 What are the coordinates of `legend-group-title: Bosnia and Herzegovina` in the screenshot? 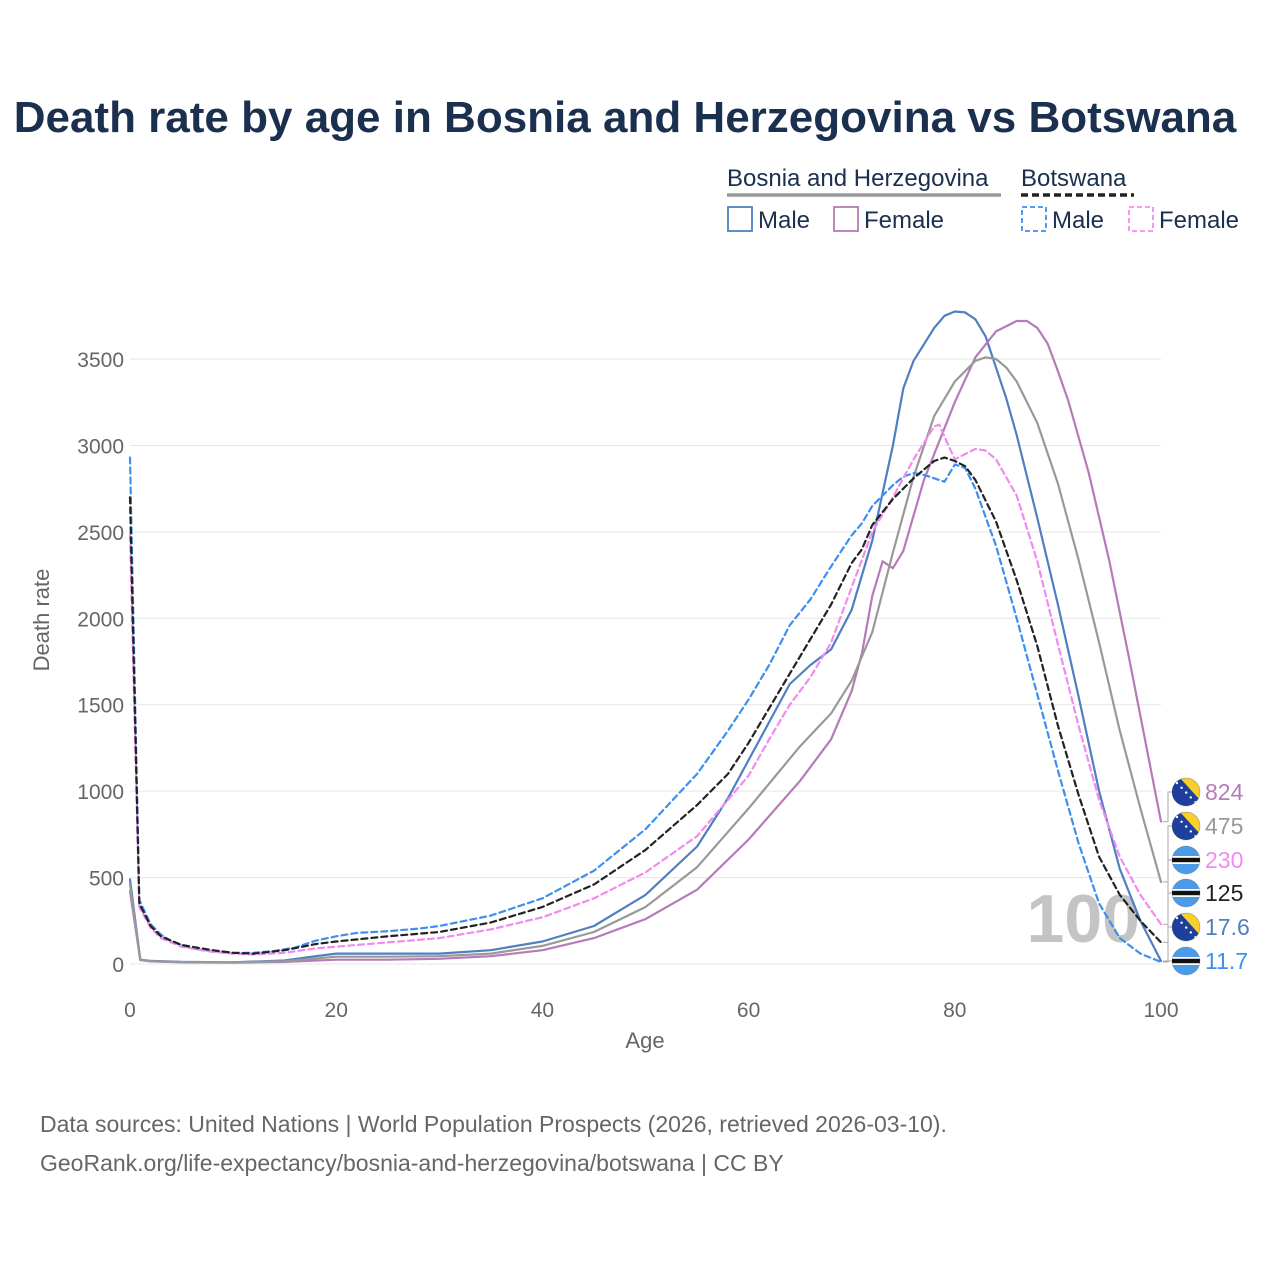 It's located at (858, 178).